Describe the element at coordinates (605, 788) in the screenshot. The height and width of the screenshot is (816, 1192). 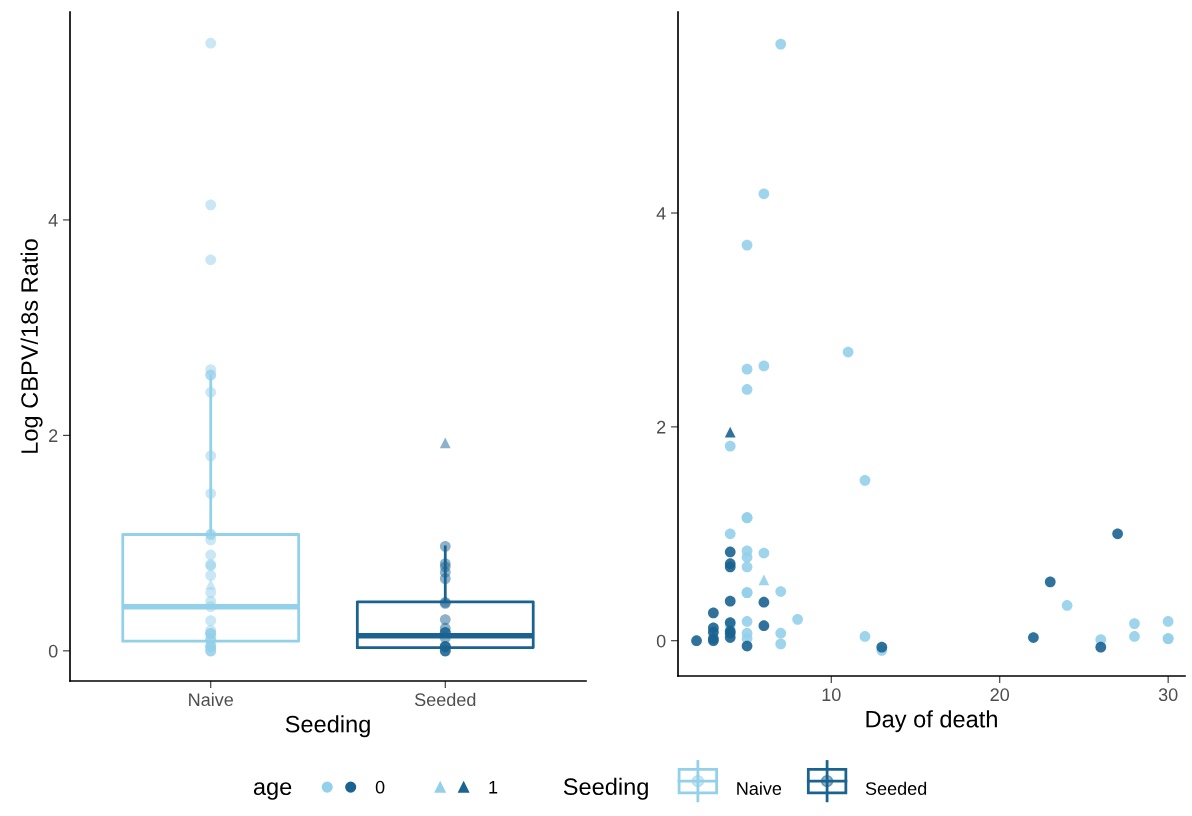
I see `legend-title: Seeding` at that location.